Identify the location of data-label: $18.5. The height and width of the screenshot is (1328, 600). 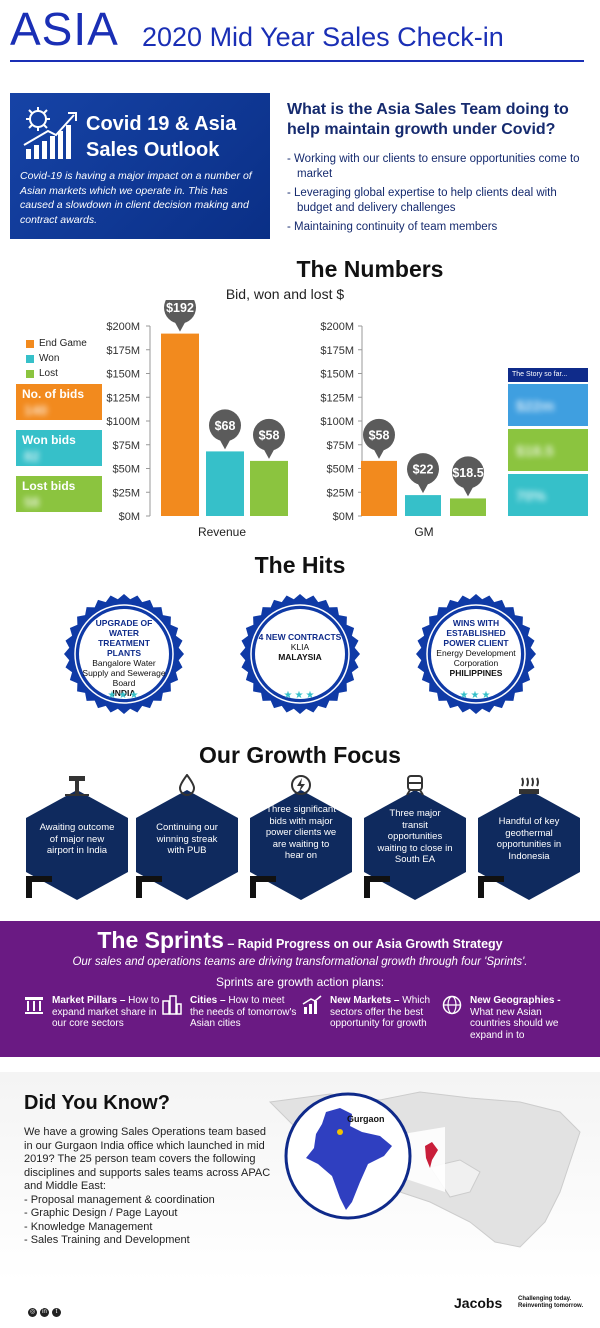
(467, 473).